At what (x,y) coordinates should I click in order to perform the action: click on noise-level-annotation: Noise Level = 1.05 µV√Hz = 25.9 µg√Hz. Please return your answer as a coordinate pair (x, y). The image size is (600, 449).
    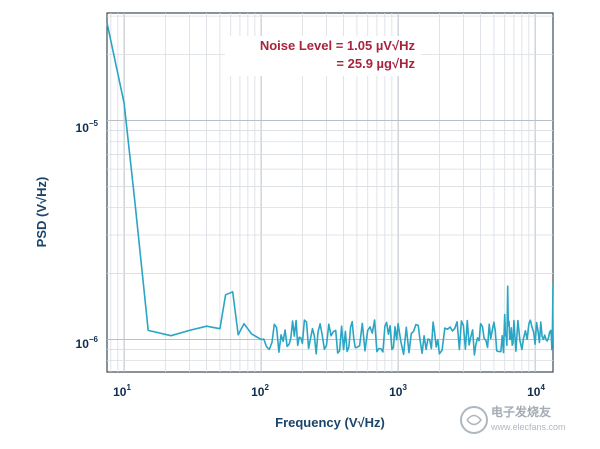
    Looking at the image, I should click on (323, 56).